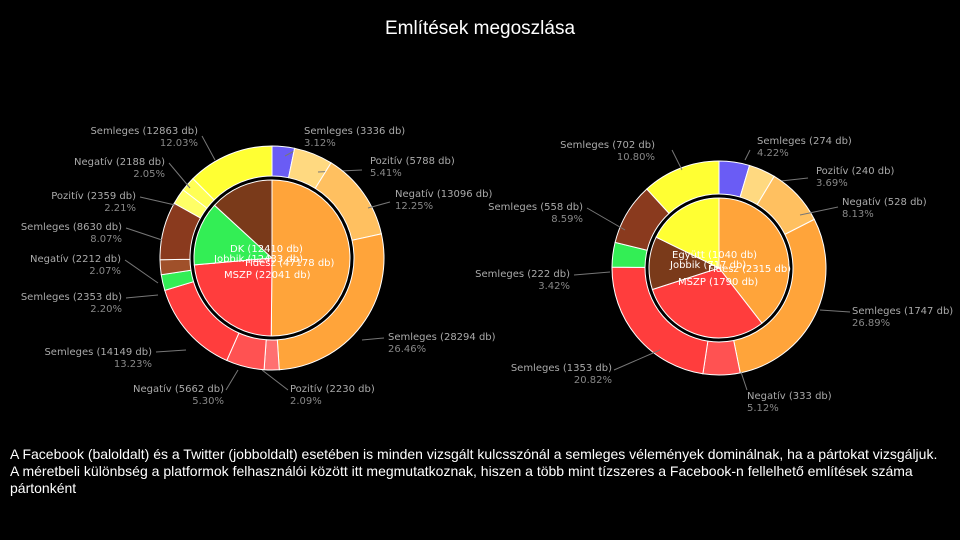 This screenshot has width=960, height=540. I want to click on slice-percent: 8.07%, so click(106, 239).